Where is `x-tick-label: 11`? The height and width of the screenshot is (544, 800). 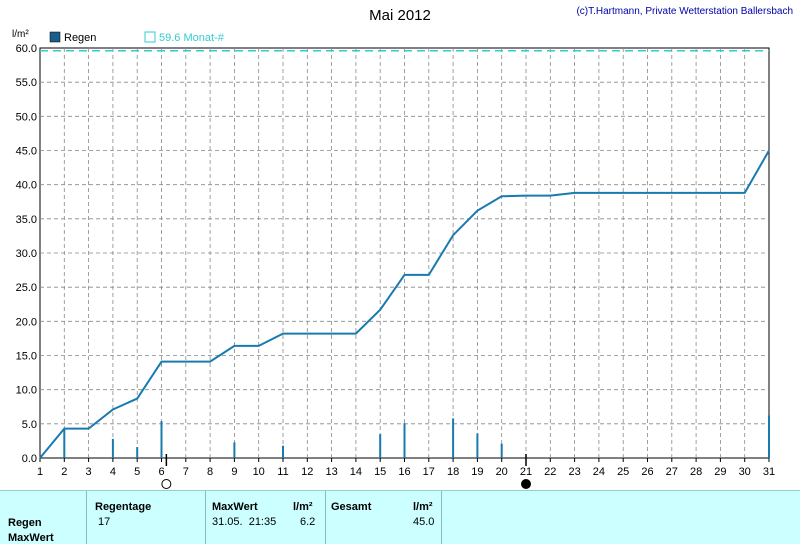
x-tick-label: 11 is located at coordinates (282, 472).